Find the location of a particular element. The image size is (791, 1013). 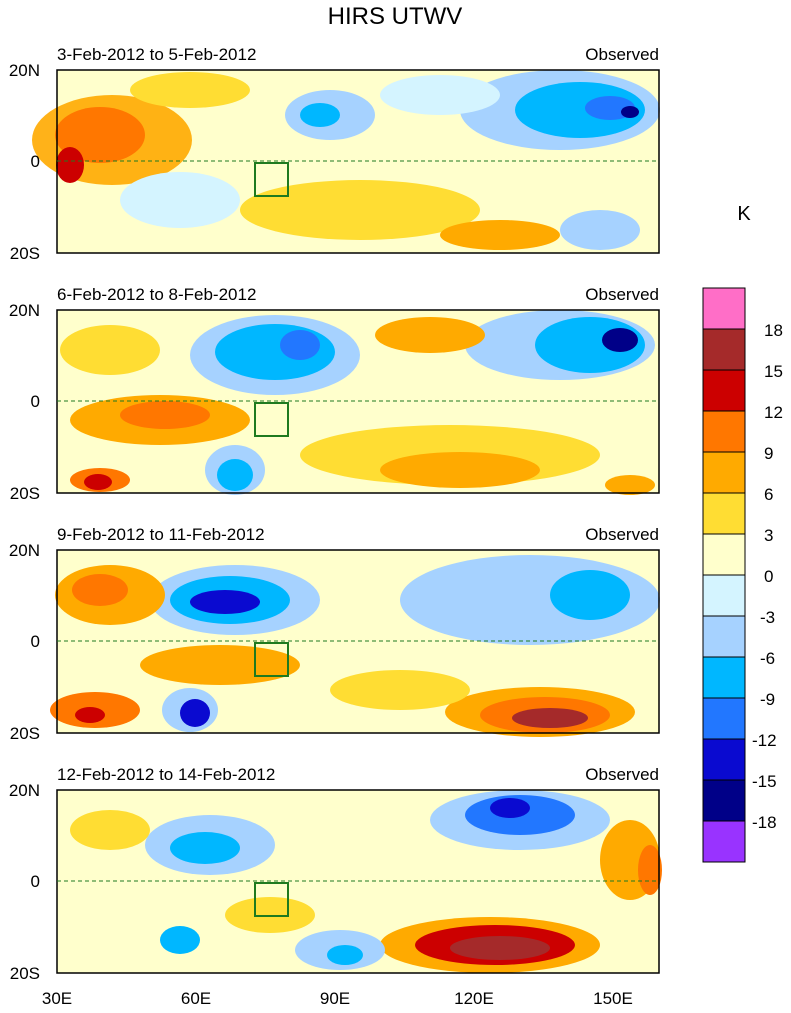

panel-2-date: 6-Feb-2012 to 8-Feb-2012 is located at coordinates (156, 294).